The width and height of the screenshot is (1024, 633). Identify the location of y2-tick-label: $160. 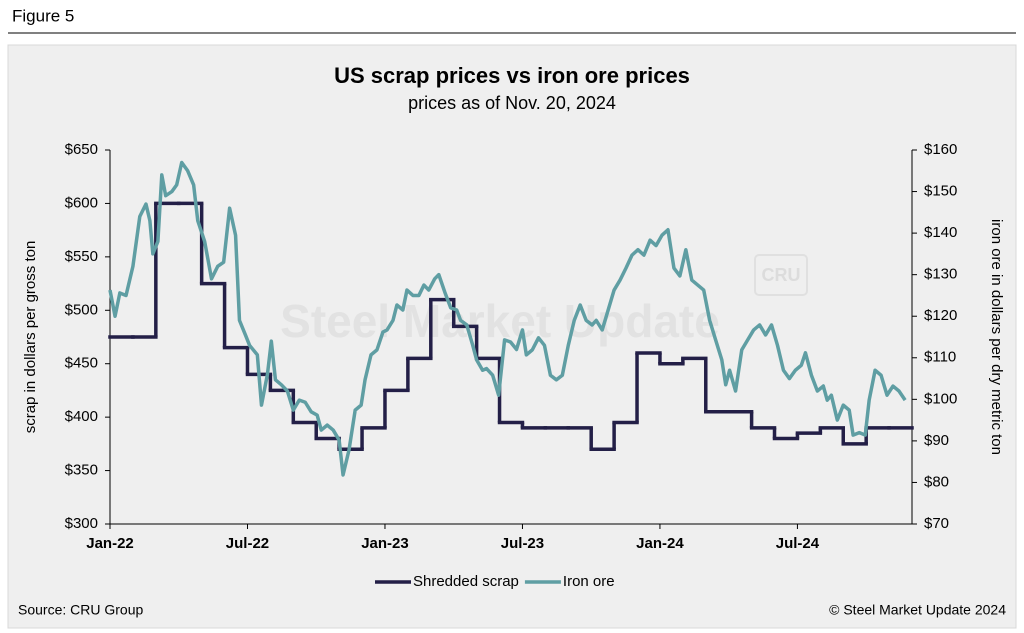
(940, 149).